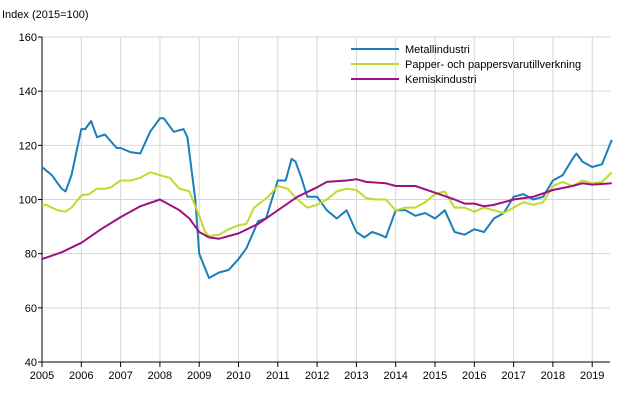 This screenshot has height=405, width=620. Describe the element at coordinates (474, 376) in the screenshot. I see `x-tick-label: 2016` at that location.